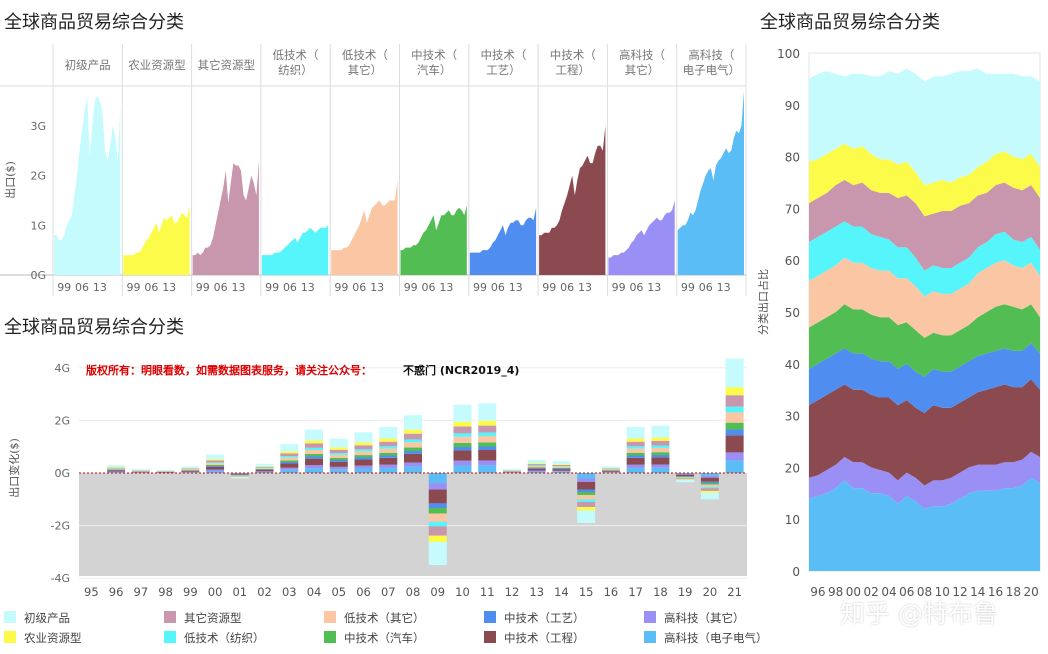  Describe the element at coordinates (296, 55) in the screenshot. I see `panel-header-label: 低技术（` at that location.